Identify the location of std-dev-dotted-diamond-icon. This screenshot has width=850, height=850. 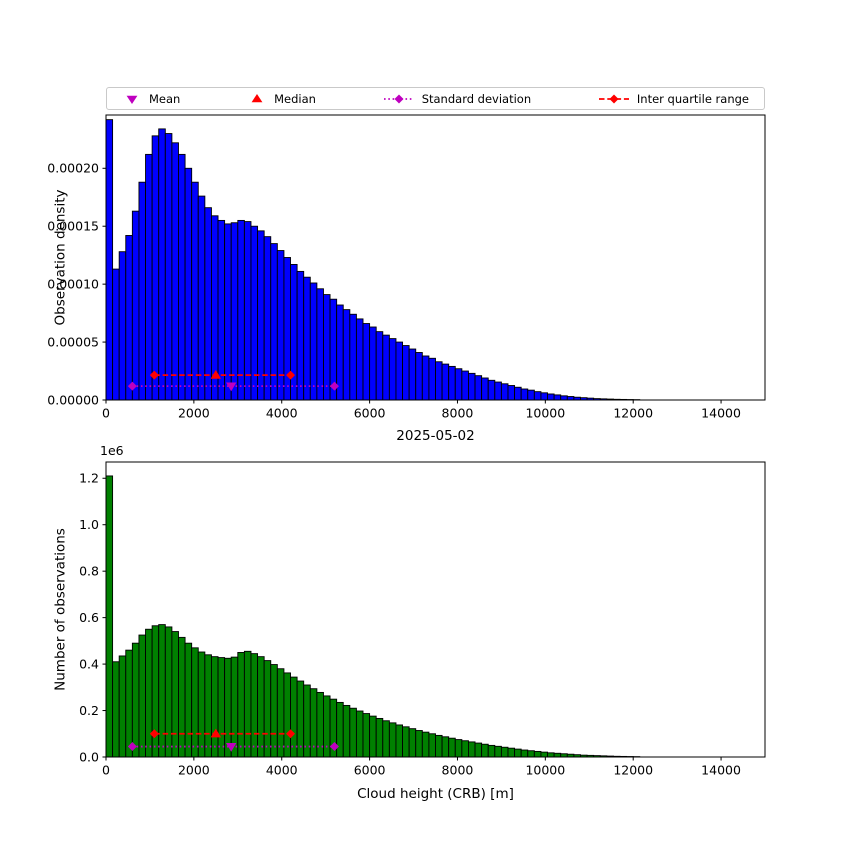
(398, 98).